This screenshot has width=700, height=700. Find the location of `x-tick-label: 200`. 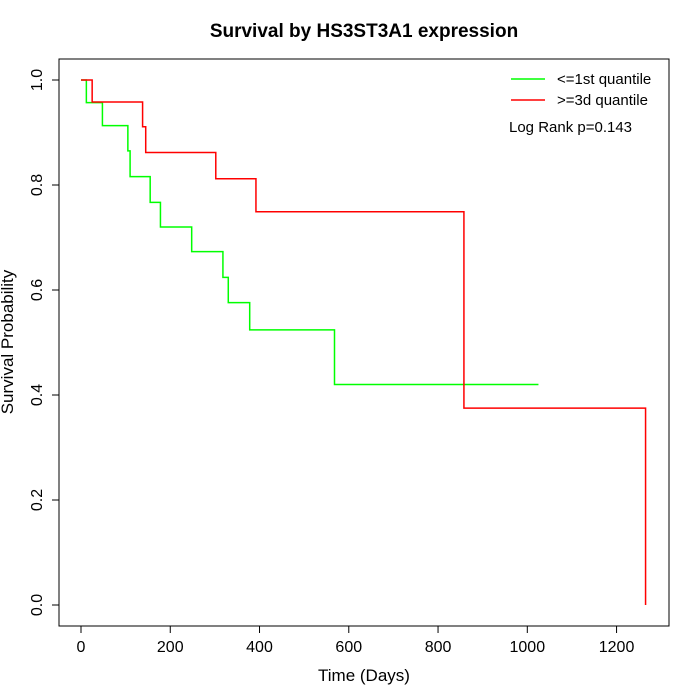

x-tick-label: 200 is located at coordinates (170, 647).